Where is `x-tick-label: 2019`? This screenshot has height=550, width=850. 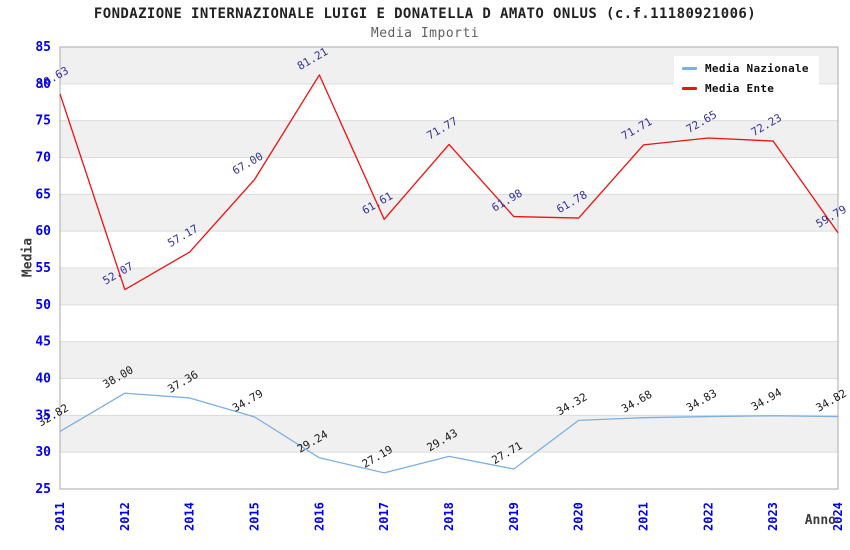
x-tick-label: 2019 is located at coordinates (514, 516).